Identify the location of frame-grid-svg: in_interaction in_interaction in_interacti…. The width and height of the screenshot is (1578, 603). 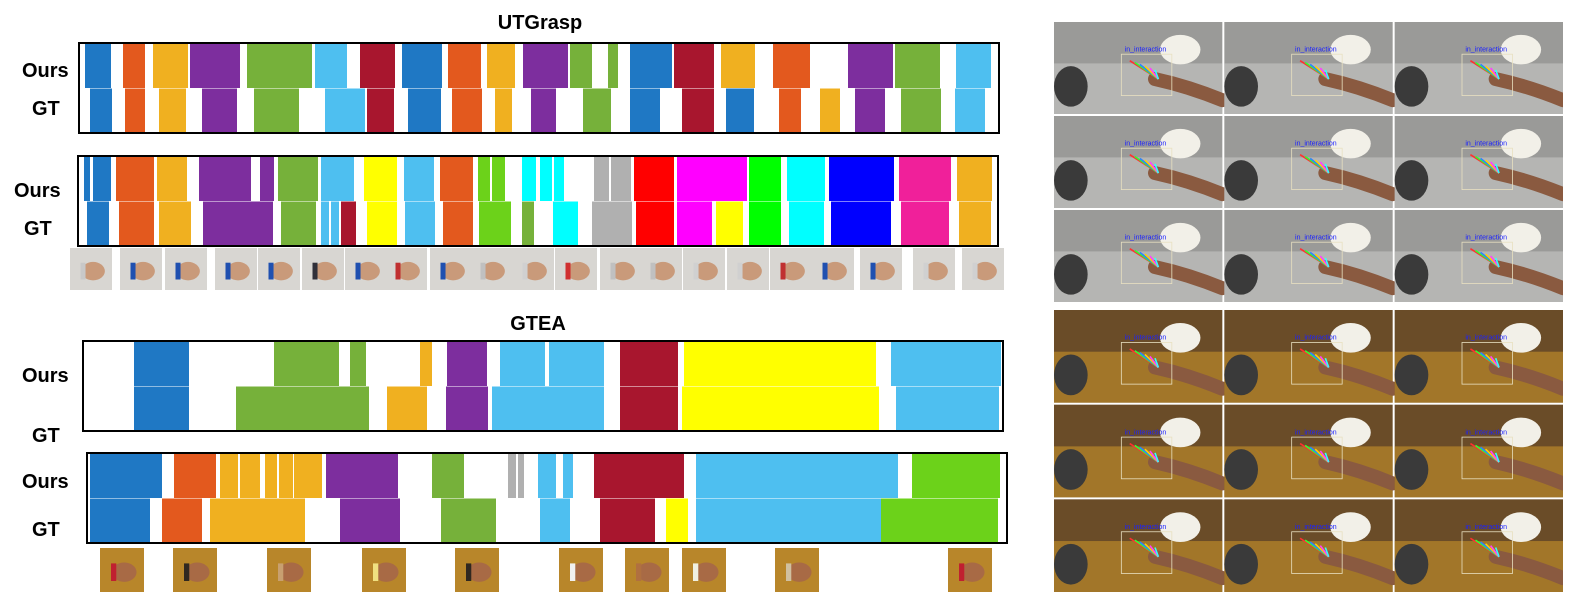
(1308, 162).